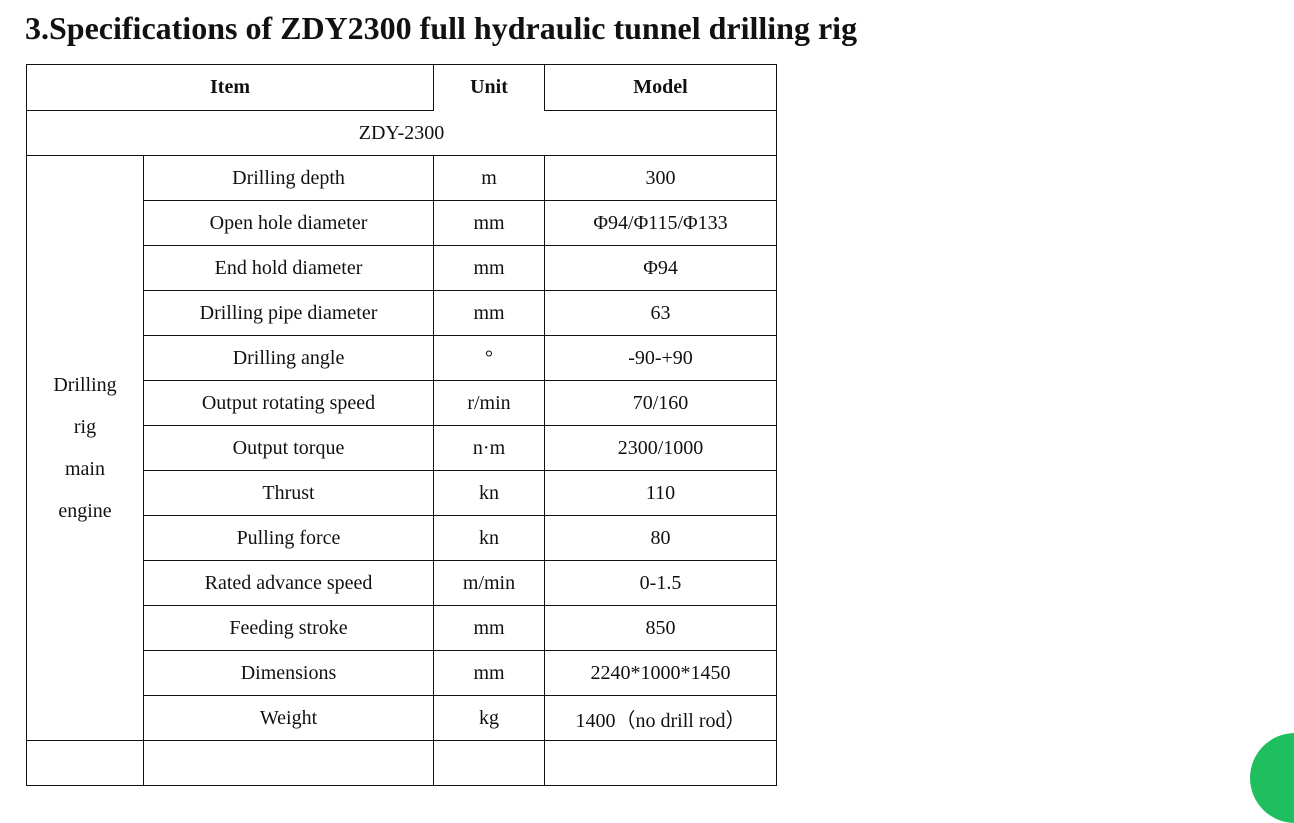  I want to click on value-cell: Φ94, so click(661, 268).